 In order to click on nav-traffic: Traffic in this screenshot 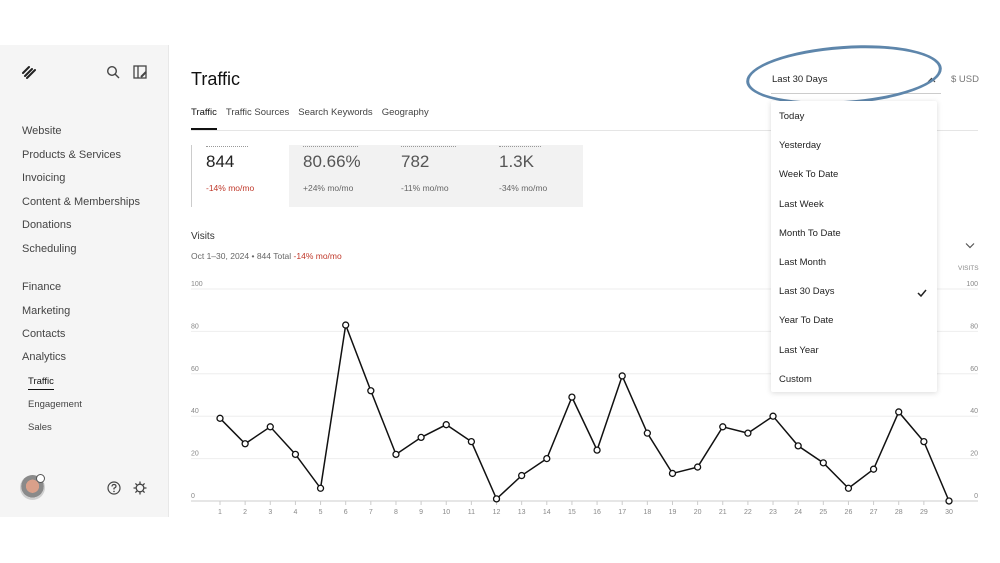, I will do `click(41, 383)`.